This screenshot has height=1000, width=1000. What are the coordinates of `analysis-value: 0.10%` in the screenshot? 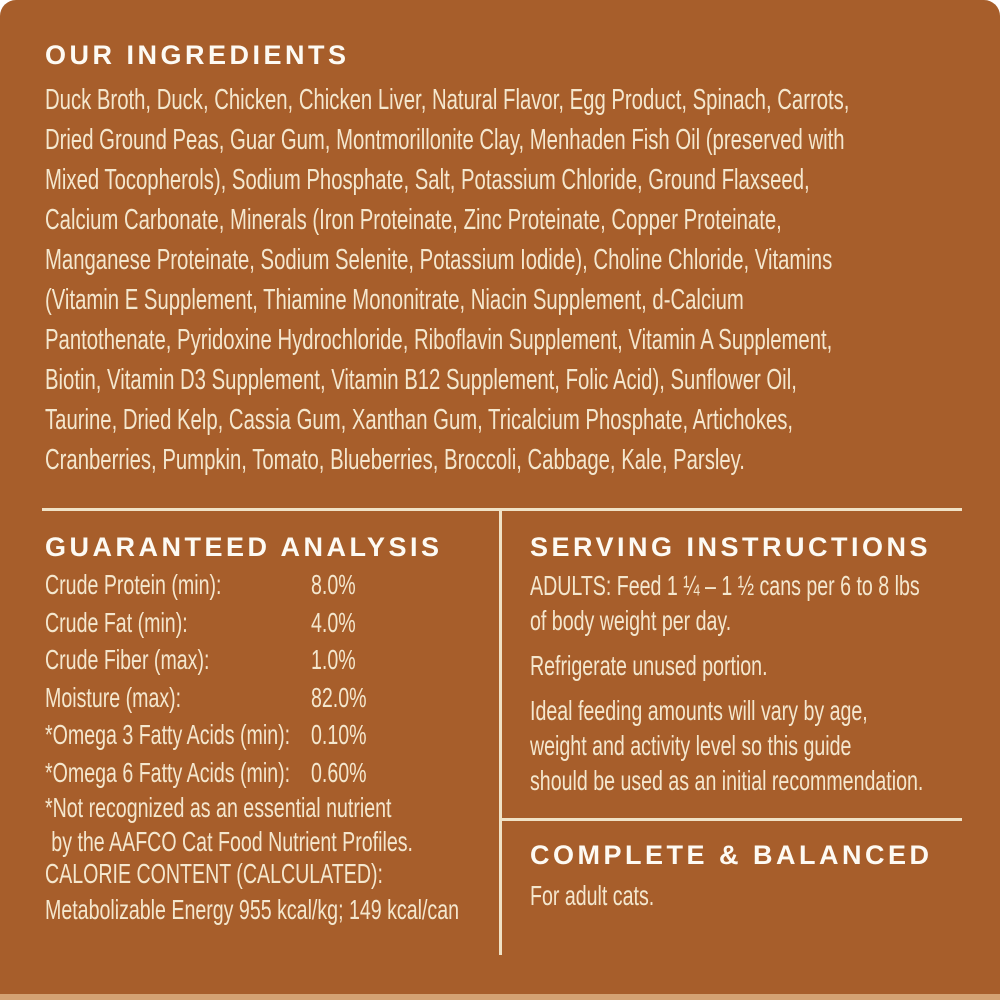 It's located at (339, 734).